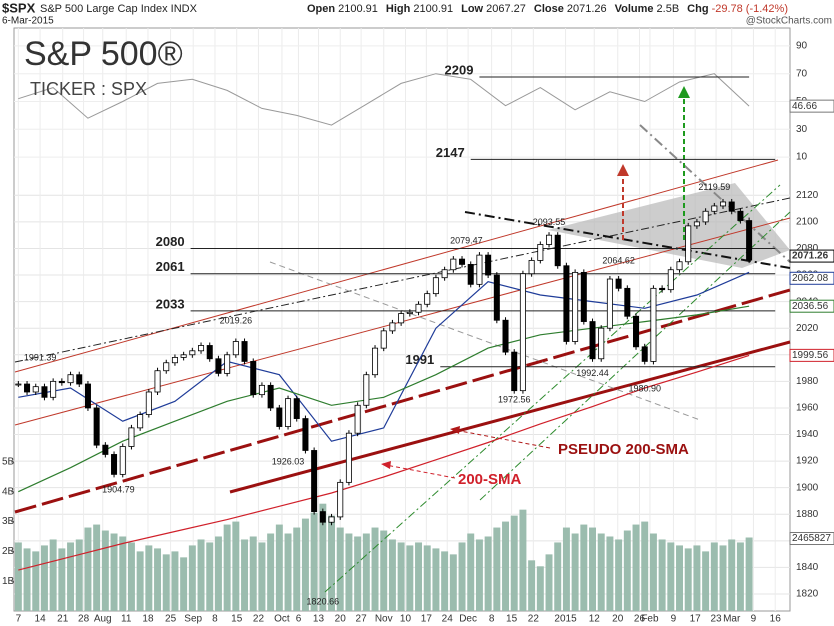 The height and width of the screenshot is (626, 834). Describe the element at coordinates (288, 461) in the screenshot. I see `low-label: 1926.03` at that location.